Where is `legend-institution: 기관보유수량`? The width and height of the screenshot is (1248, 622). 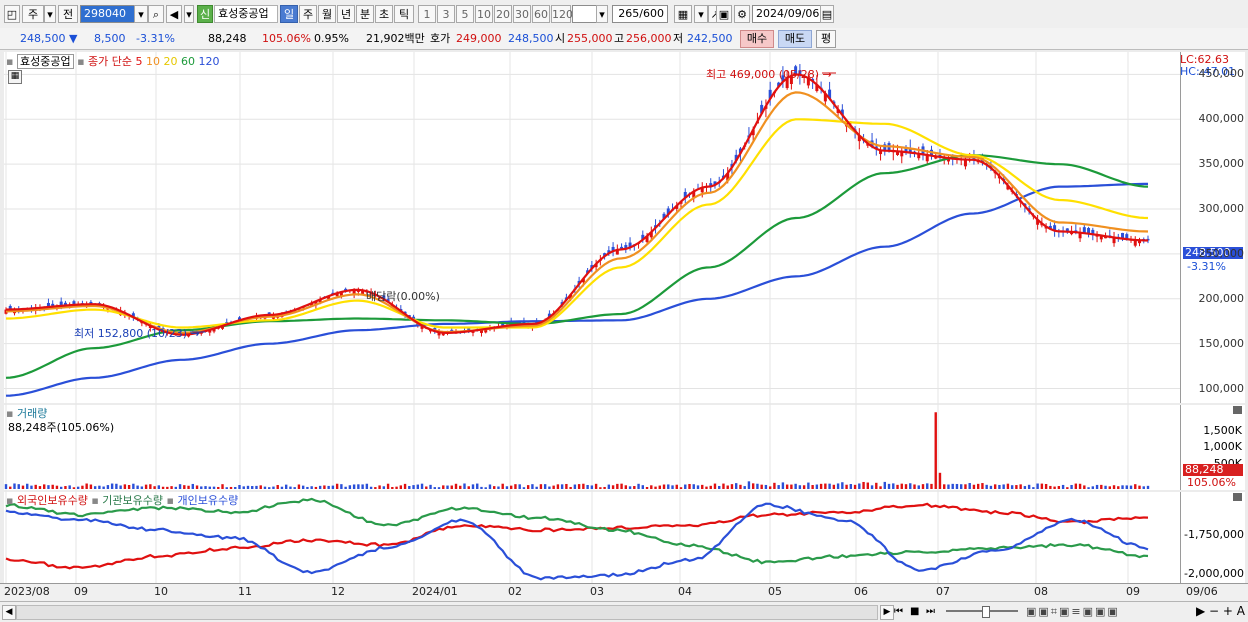 legend-institution: 기관보유수량 is located at coordinates (133, 500).